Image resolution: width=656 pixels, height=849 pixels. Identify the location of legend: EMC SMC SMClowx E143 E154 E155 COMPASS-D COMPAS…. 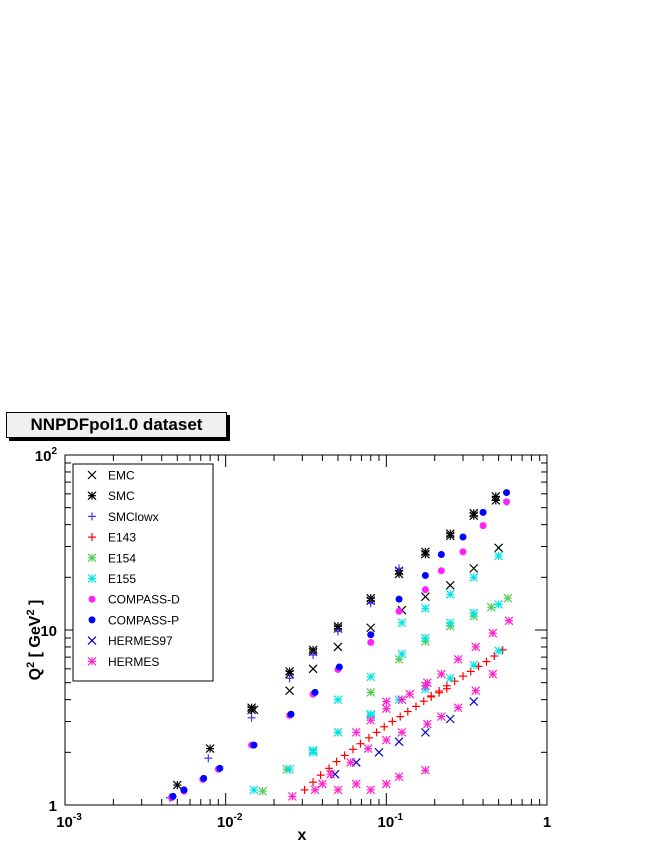
(143, 572).